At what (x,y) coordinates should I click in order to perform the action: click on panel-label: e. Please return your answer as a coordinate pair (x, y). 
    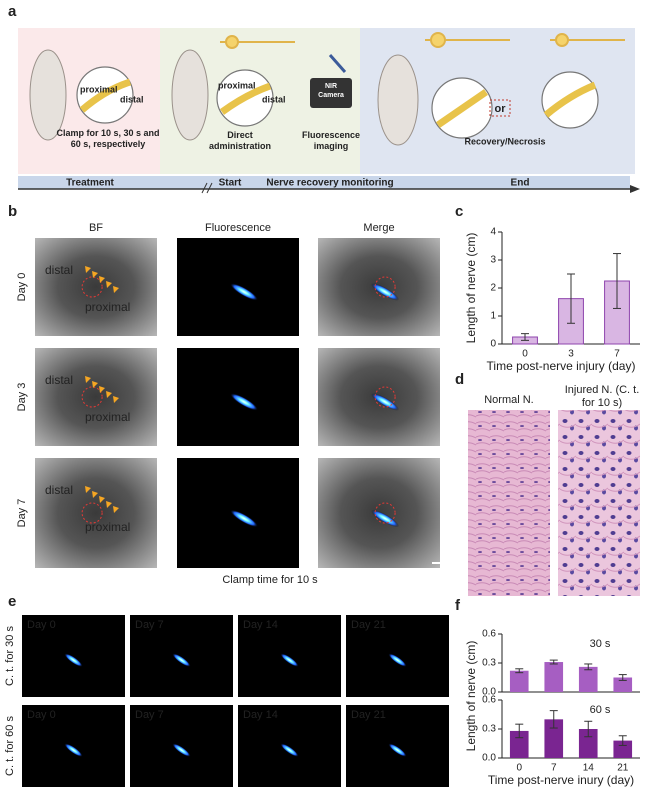
    Looking at the image, I should click on (12, 601).